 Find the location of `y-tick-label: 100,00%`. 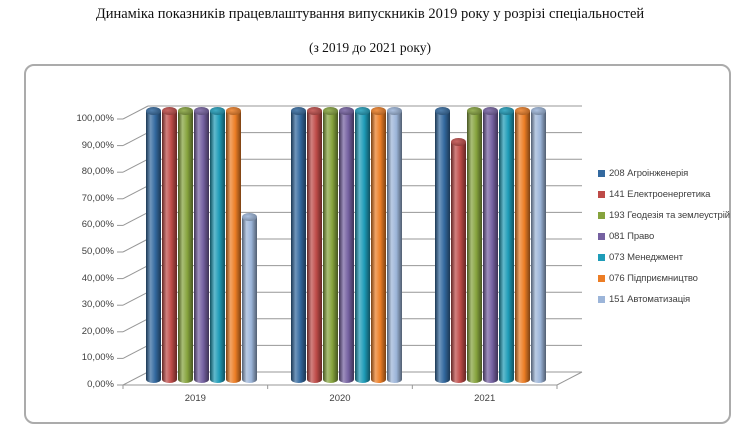

y-tick-label: 100,00% is located at coordinates (95, 118).